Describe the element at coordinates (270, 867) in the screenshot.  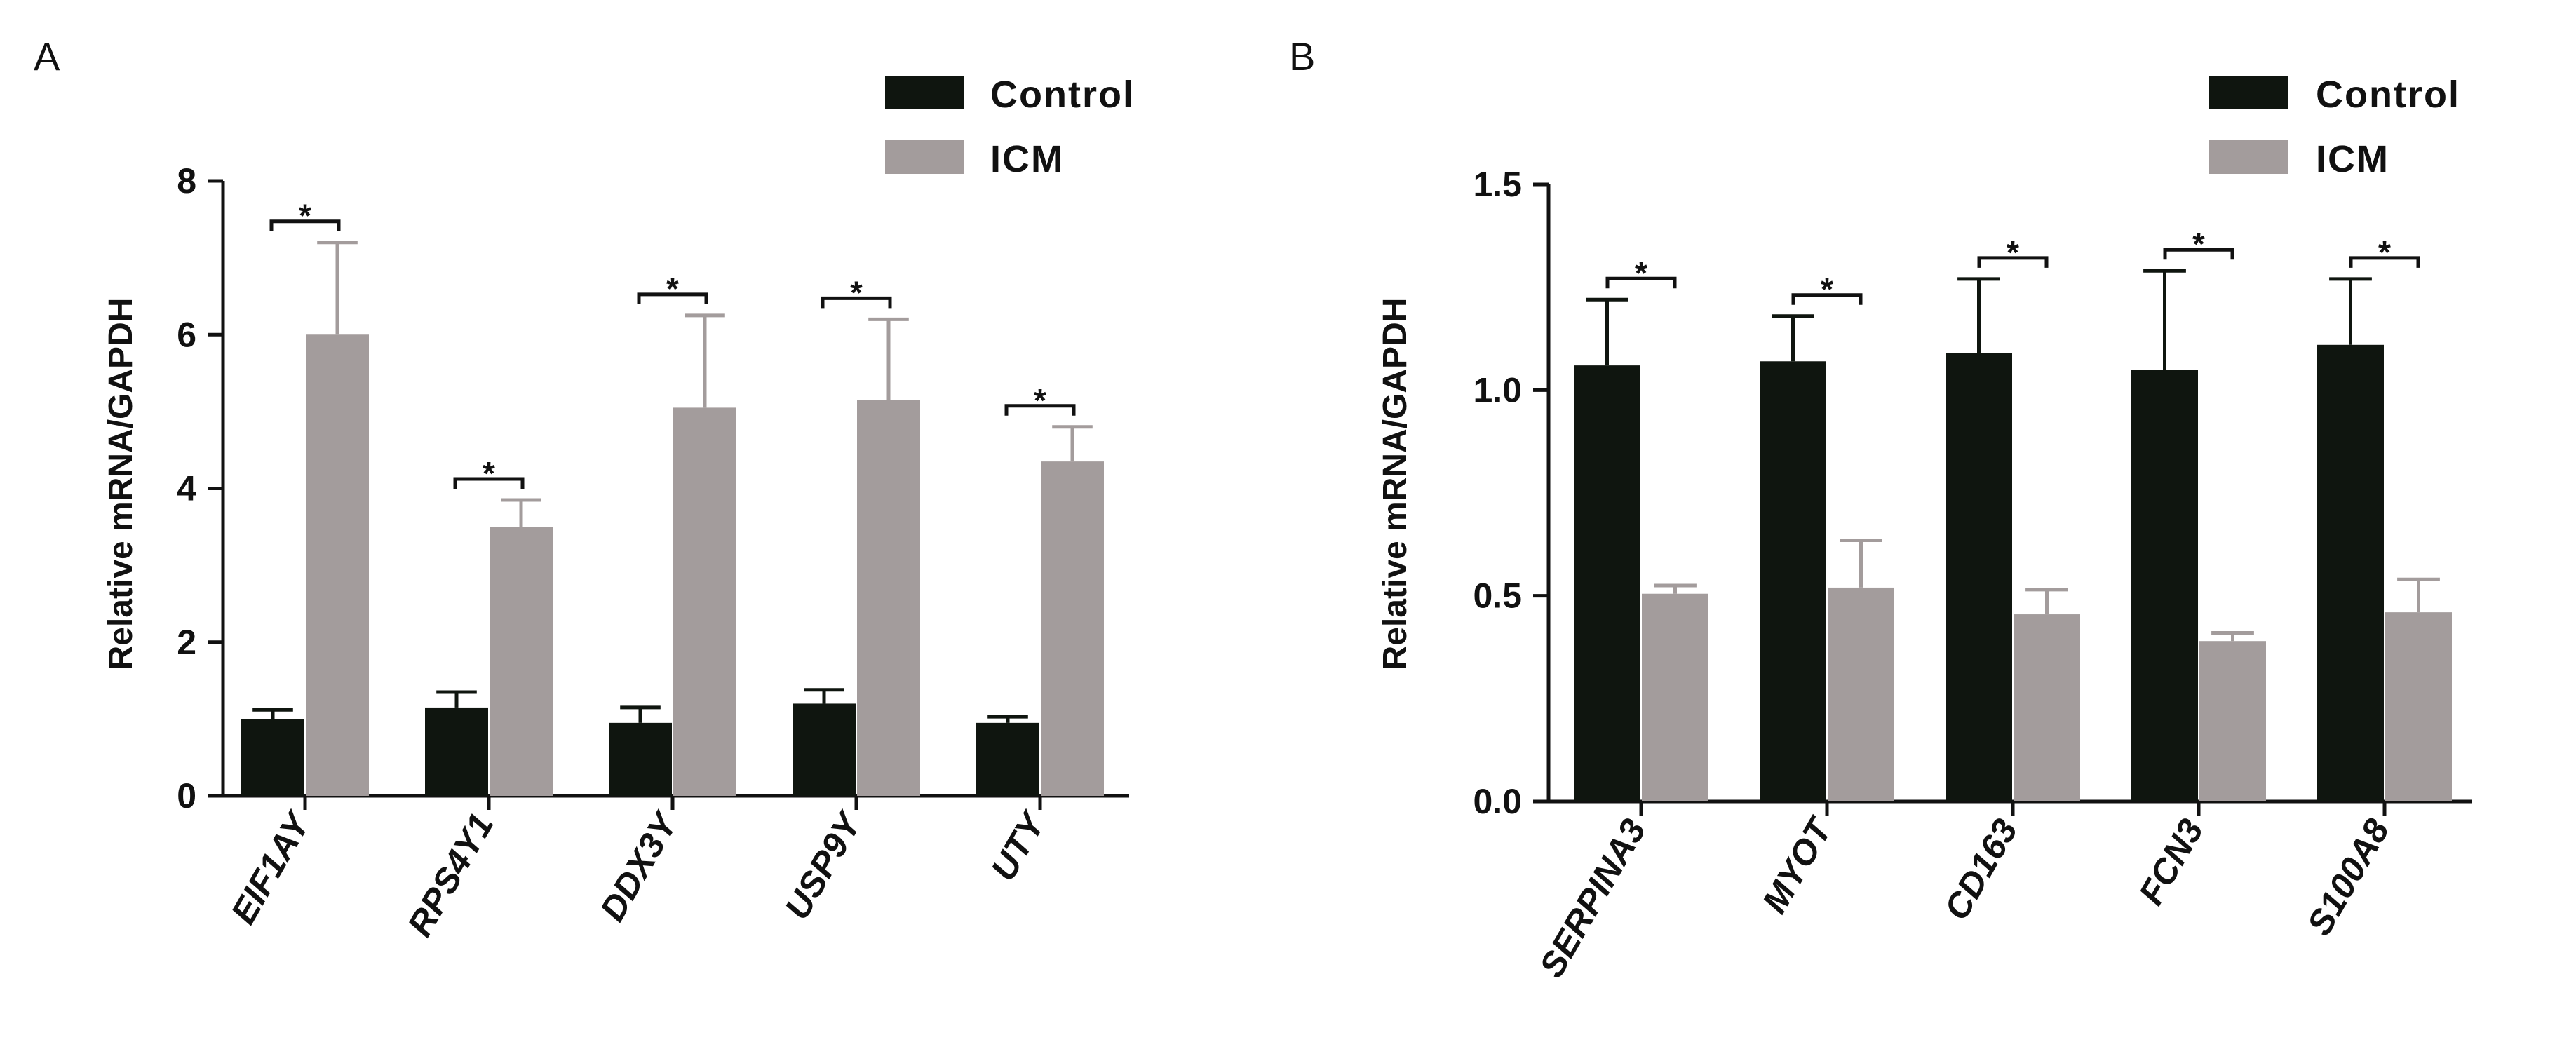
I see `x-tick-label: EIF1AY` at that location.